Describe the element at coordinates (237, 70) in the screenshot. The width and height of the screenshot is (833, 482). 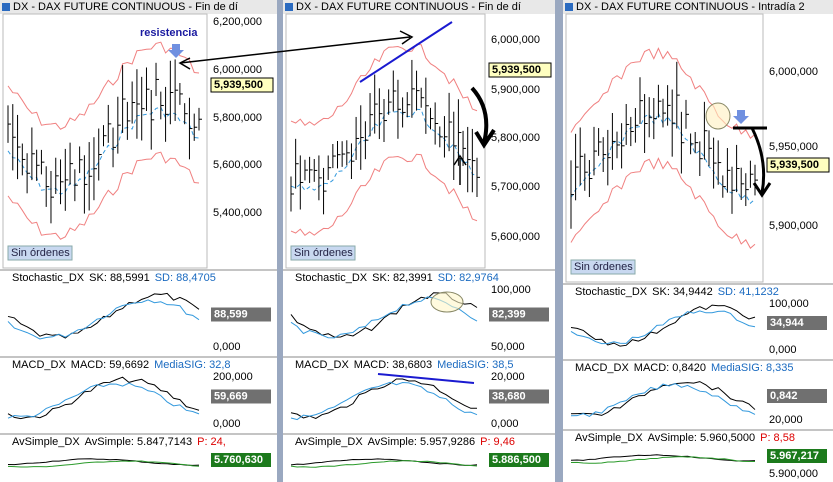
I see `price-axis-label: 6,000,000` at that location.